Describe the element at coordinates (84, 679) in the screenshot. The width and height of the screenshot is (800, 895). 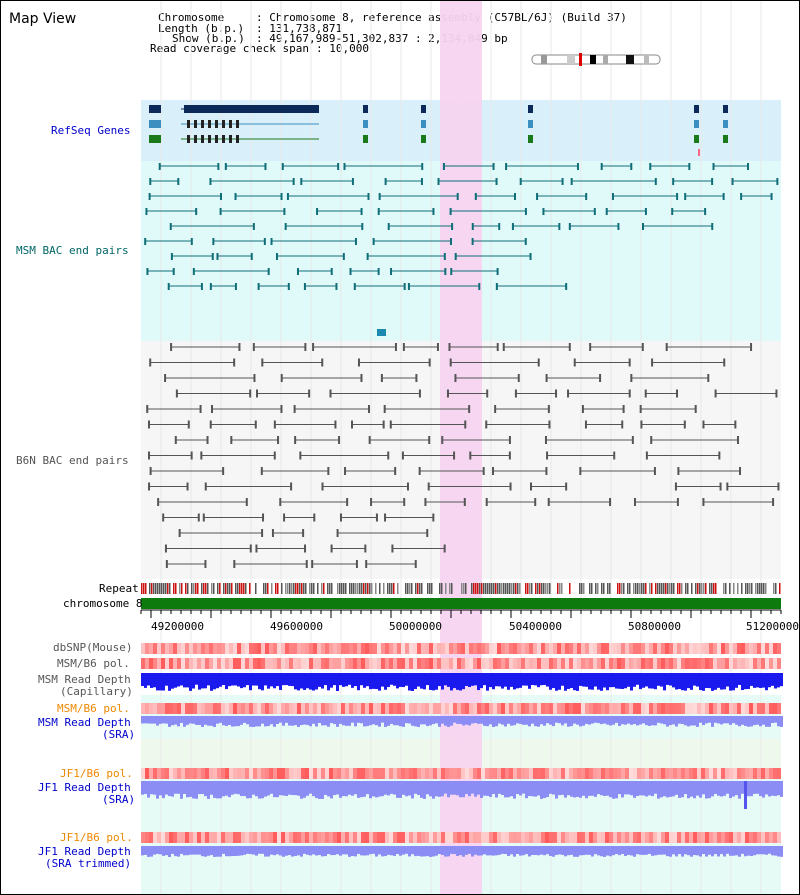
I see `track-label-msm-read-depth-capillary: MSM Read Depth` at that location.